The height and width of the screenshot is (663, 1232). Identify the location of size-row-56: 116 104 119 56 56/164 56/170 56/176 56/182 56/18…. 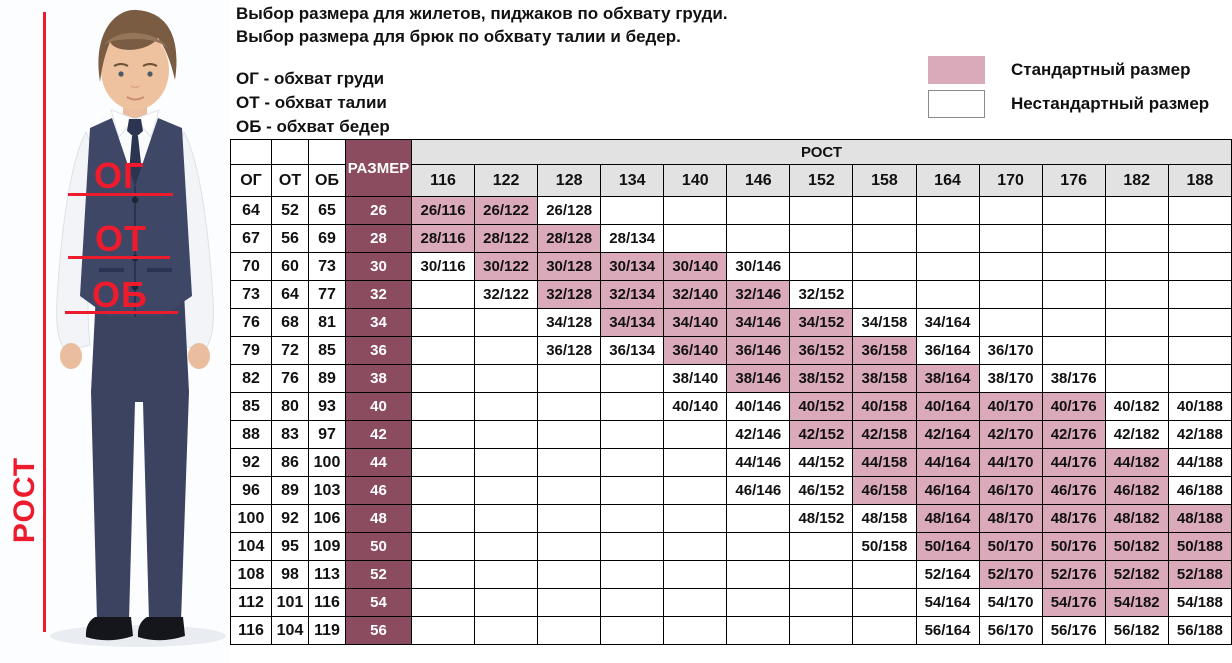
(731, 630).